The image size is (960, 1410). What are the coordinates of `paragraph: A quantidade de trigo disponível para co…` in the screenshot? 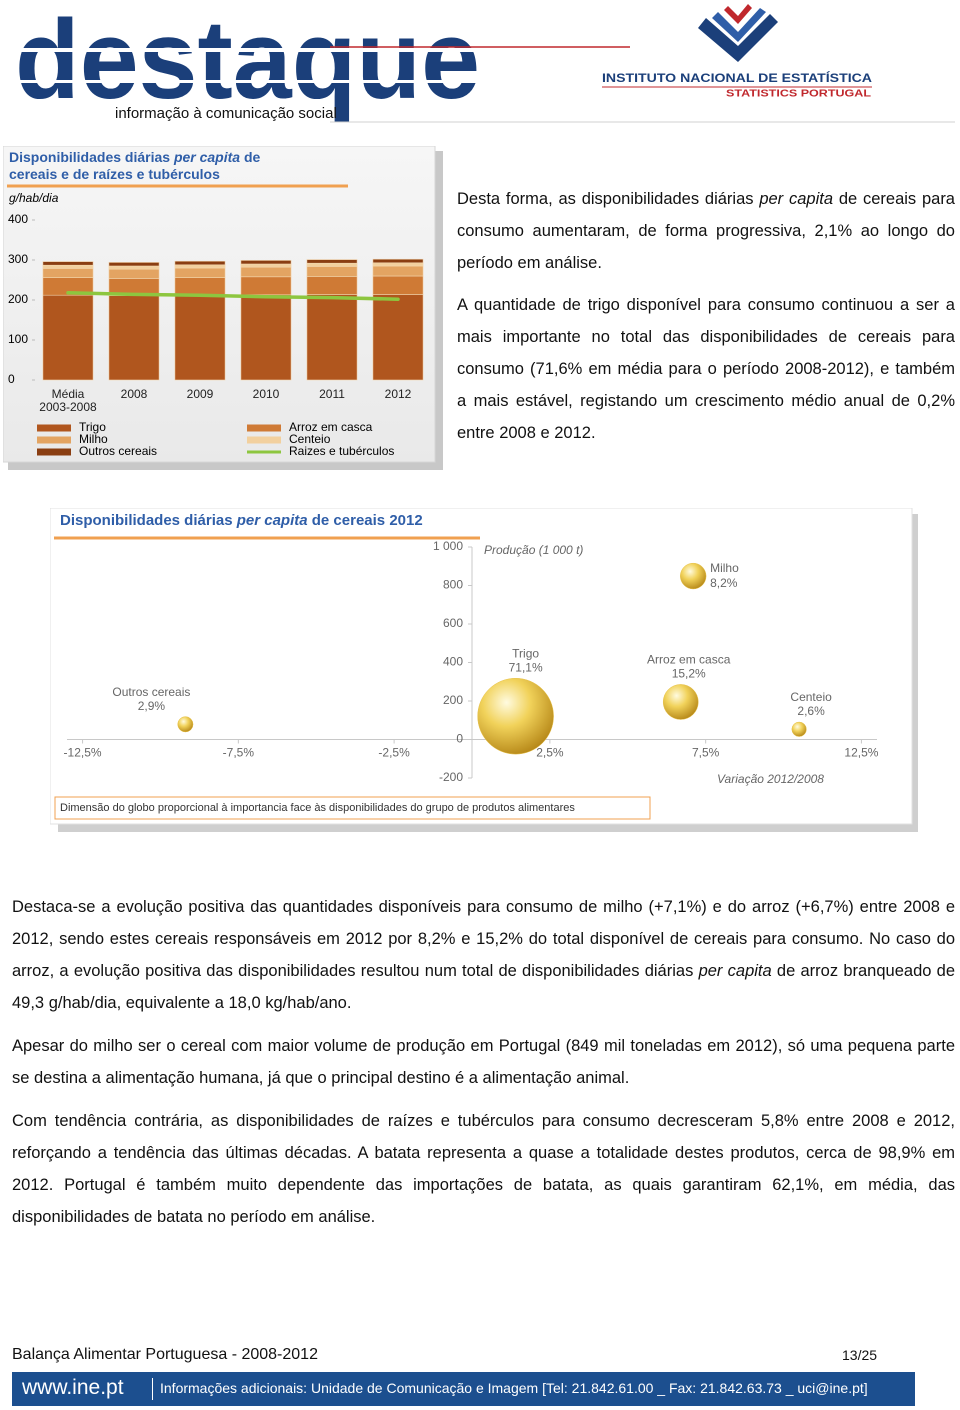 It's located at (706, 369).